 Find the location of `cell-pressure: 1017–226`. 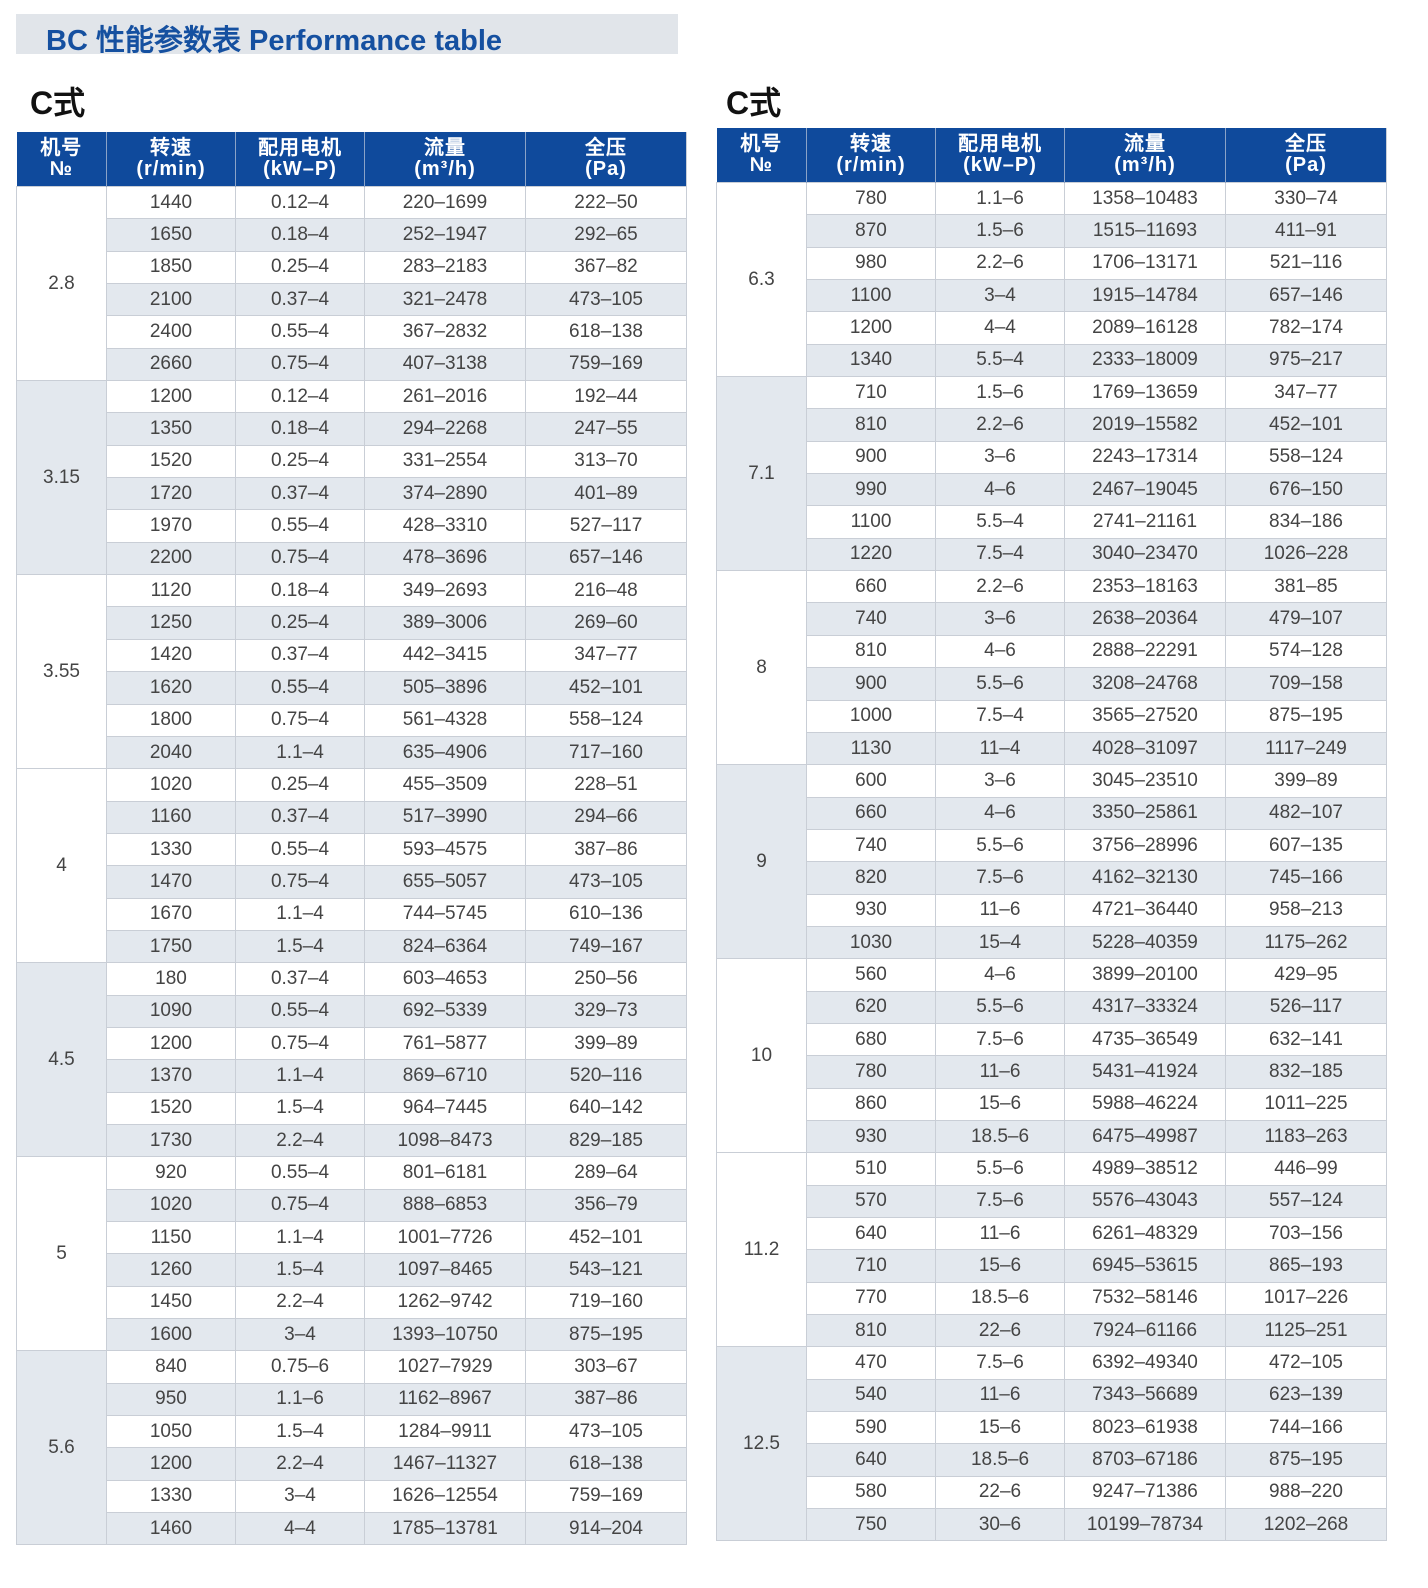

cell-pressure: 1017–226 is located at coordinates (1306, 1298).